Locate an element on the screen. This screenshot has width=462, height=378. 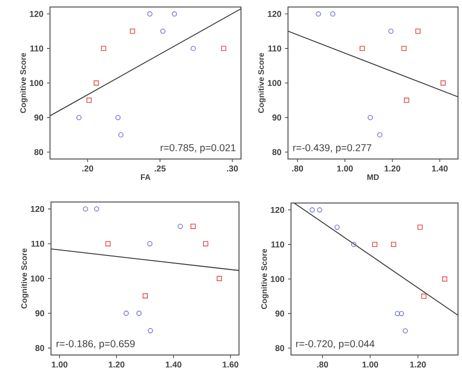
annotation: r=0.785, p=0.021 is located at coordinates (198, 149).